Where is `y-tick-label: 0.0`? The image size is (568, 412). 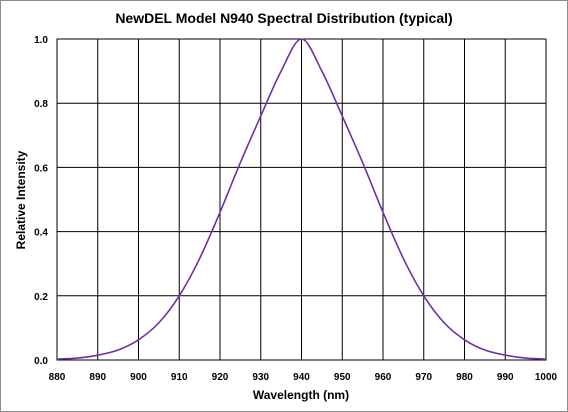
y-tick-label: 0.0 is located at coordinates (41, 361).